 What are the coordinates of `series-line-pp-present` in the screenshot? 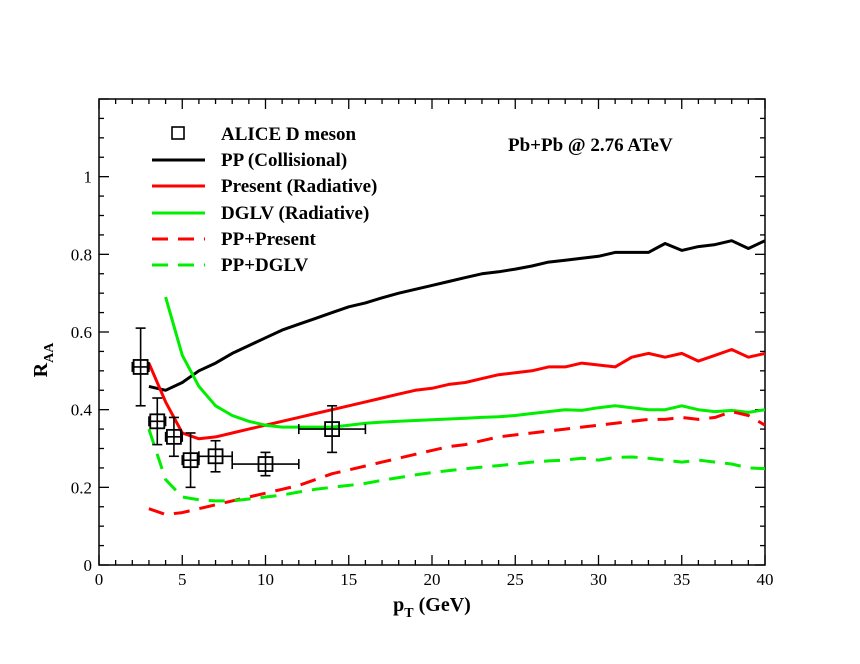 It's located at (456, 463).